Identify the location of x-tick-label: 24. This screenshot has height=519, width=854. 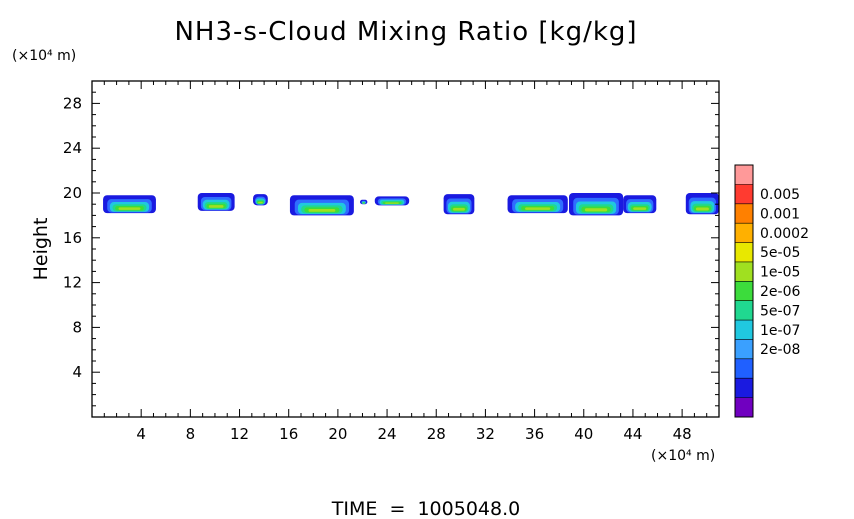
(387, 434).